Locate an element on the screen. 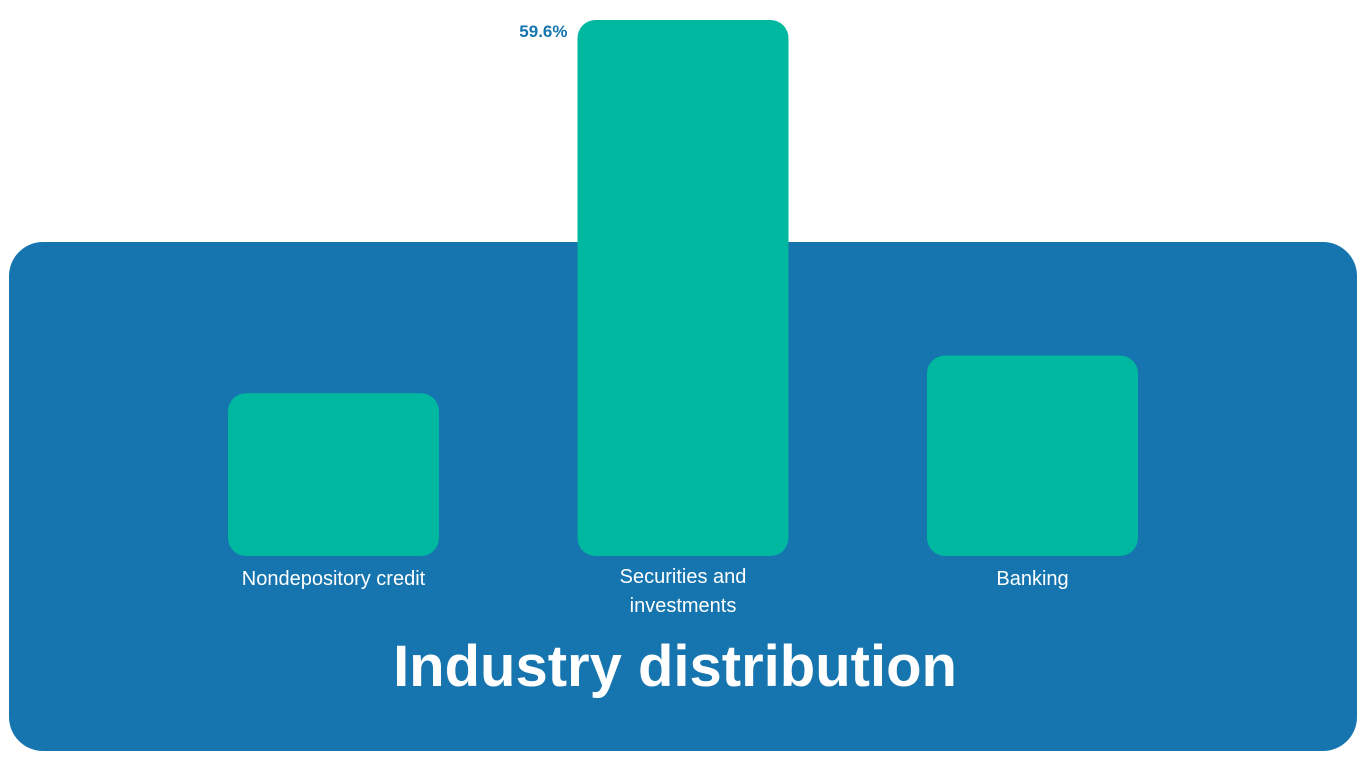 Image resolution: width=1366 pixels, height=768 pixels. value-label-1: 18.1% is located at coordinates (194, 404).